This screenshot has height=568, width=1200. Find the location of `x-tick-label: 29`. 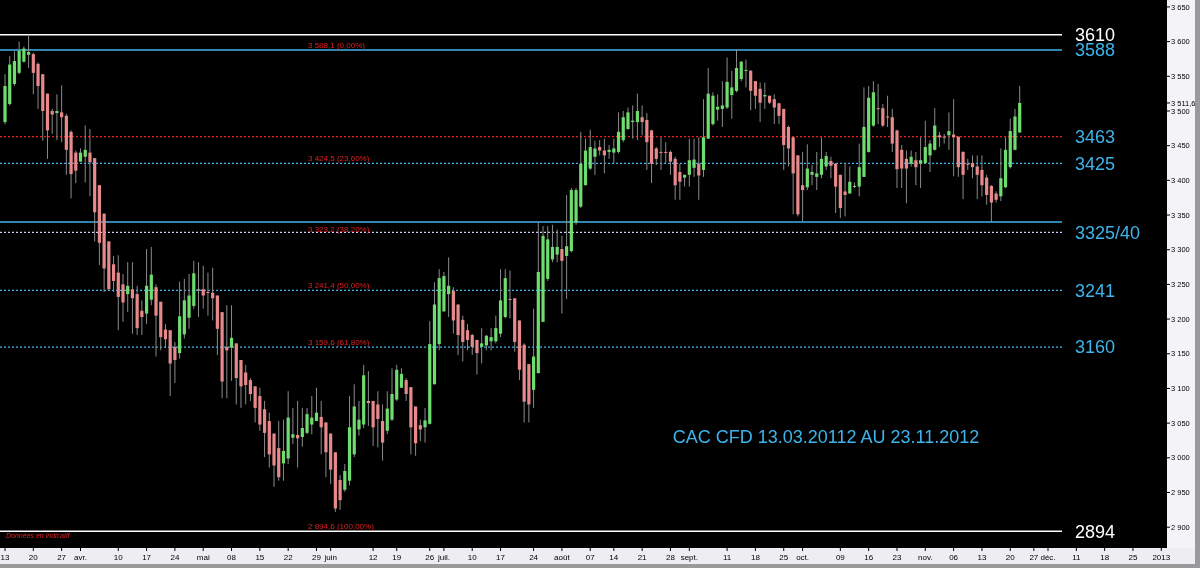

x-tick-label: 29 is located at coordinates (317, 557).